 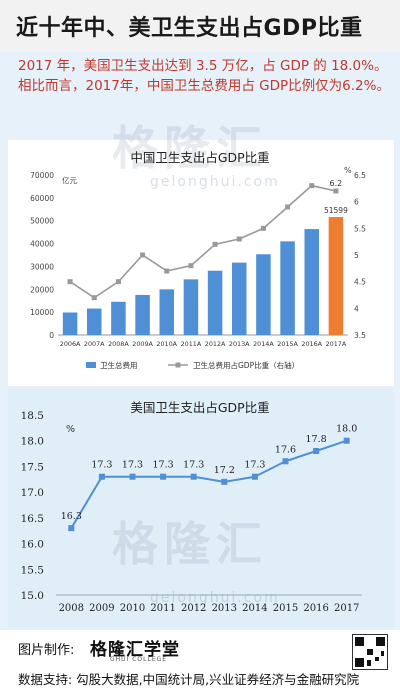 I want to click on chart2-title: 美国卫生支出占GDP比重, so click(x=199, y=407).